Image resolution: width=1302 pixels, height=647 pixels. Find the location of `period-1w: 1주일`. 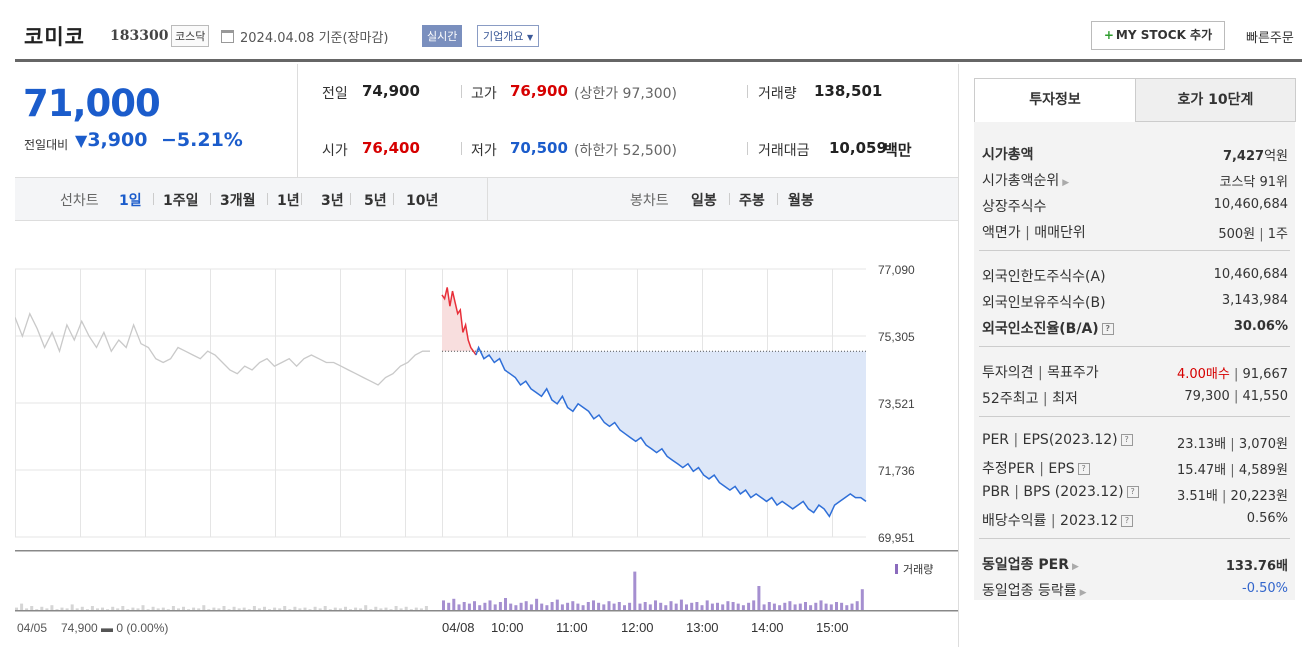

period-1w: 1주일 is located at coordinates (181, 201).